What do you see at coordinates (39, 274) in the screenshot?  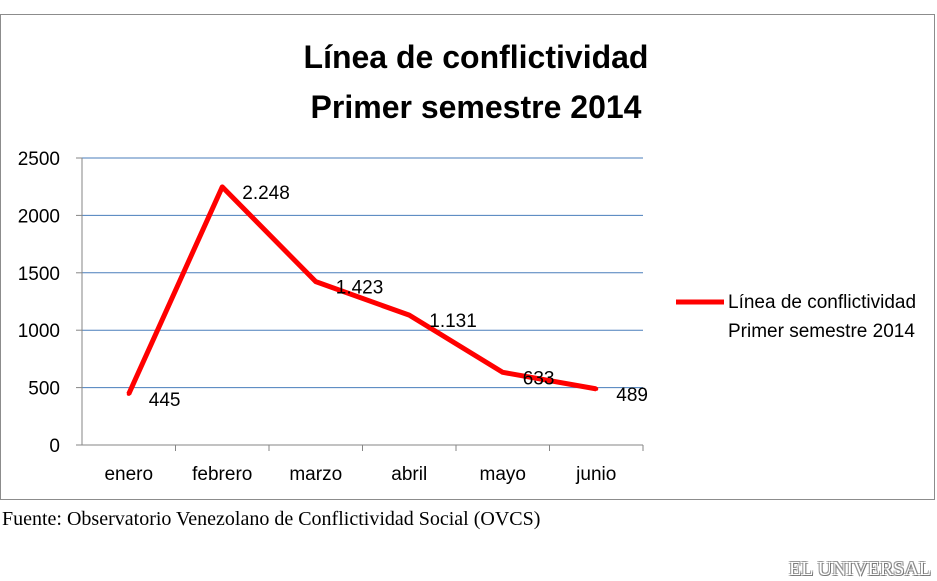 I see `y-tick-label: 1500` at bounding box center [39, 274].